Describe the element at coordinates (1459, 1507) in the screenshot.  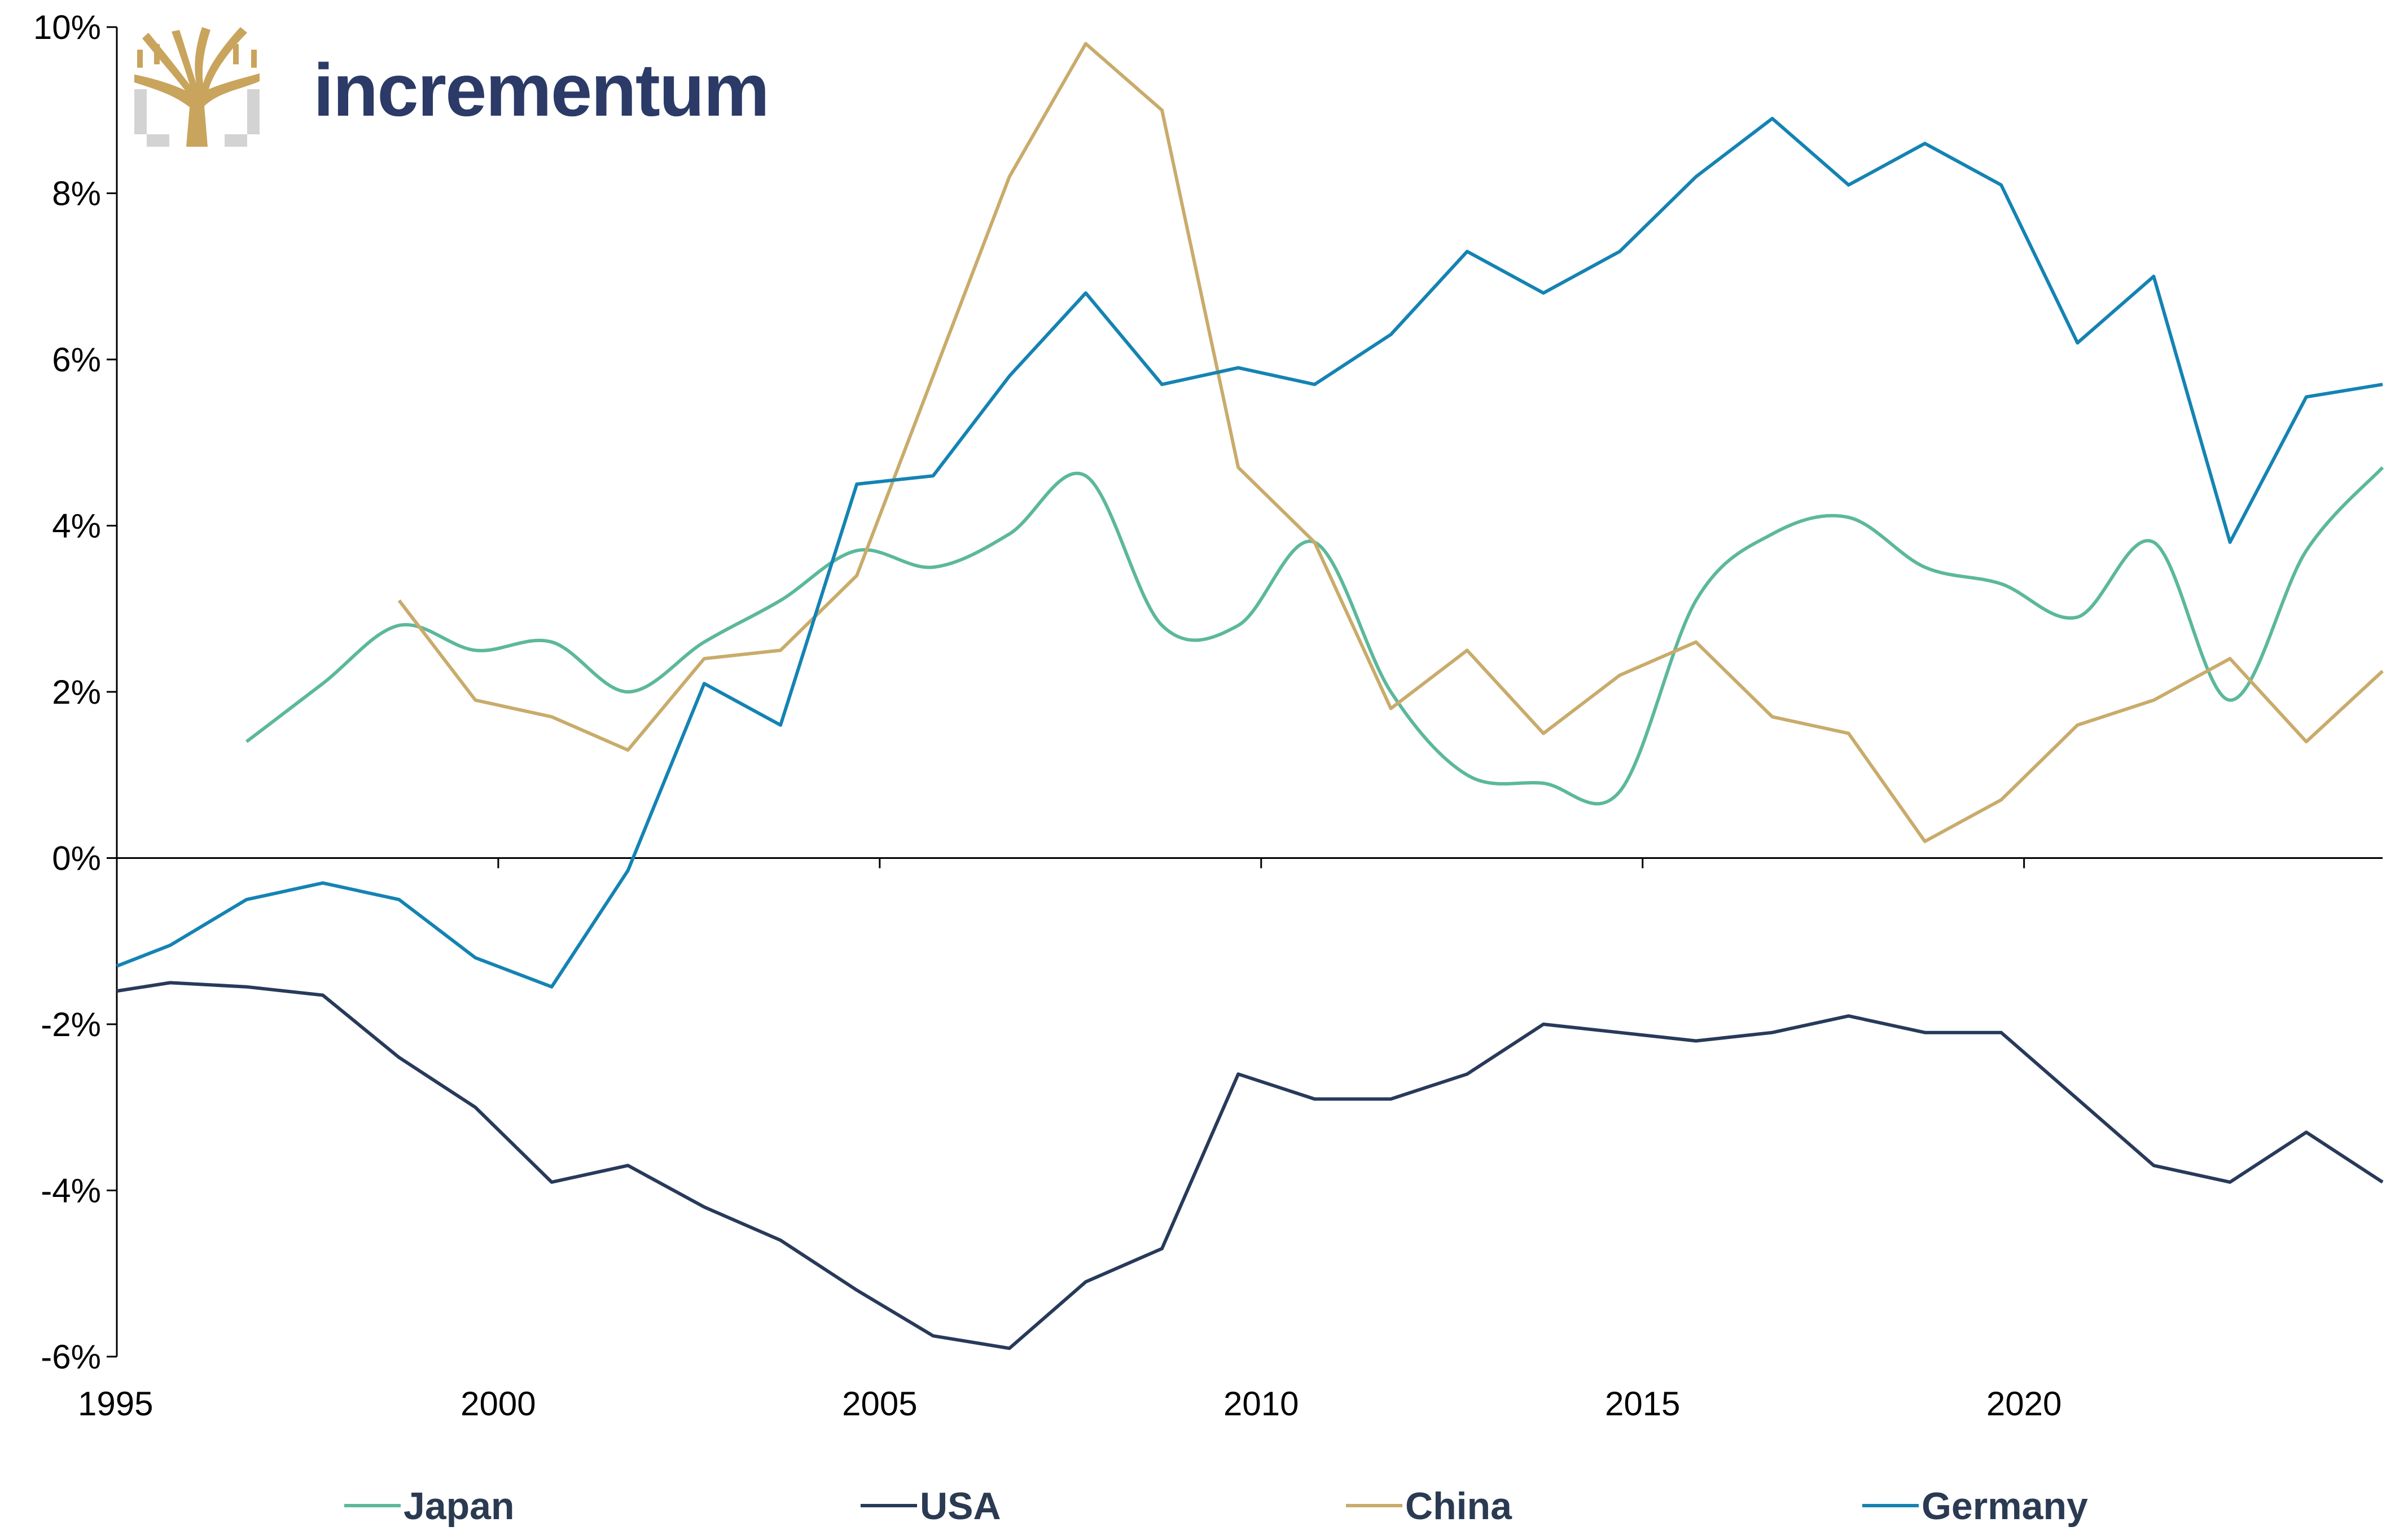
I see `legend-label: China` at that location.